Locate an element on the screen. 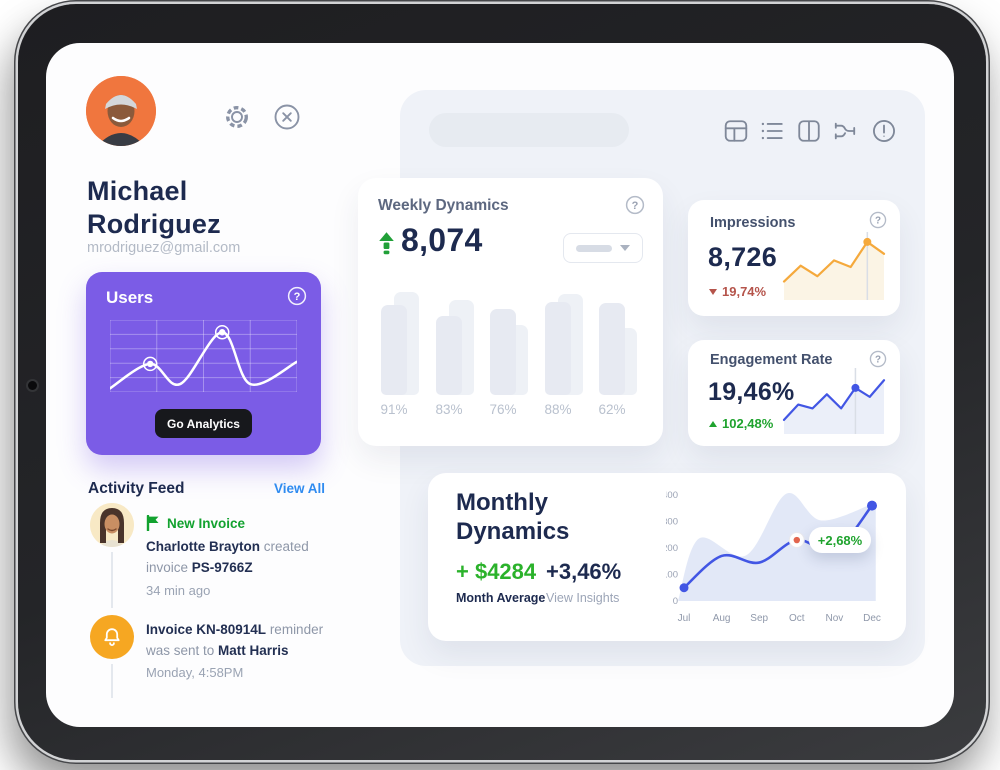 This screenshot has height=770, width=1000. bar-label: 88% is located at coordinates (558, 409).